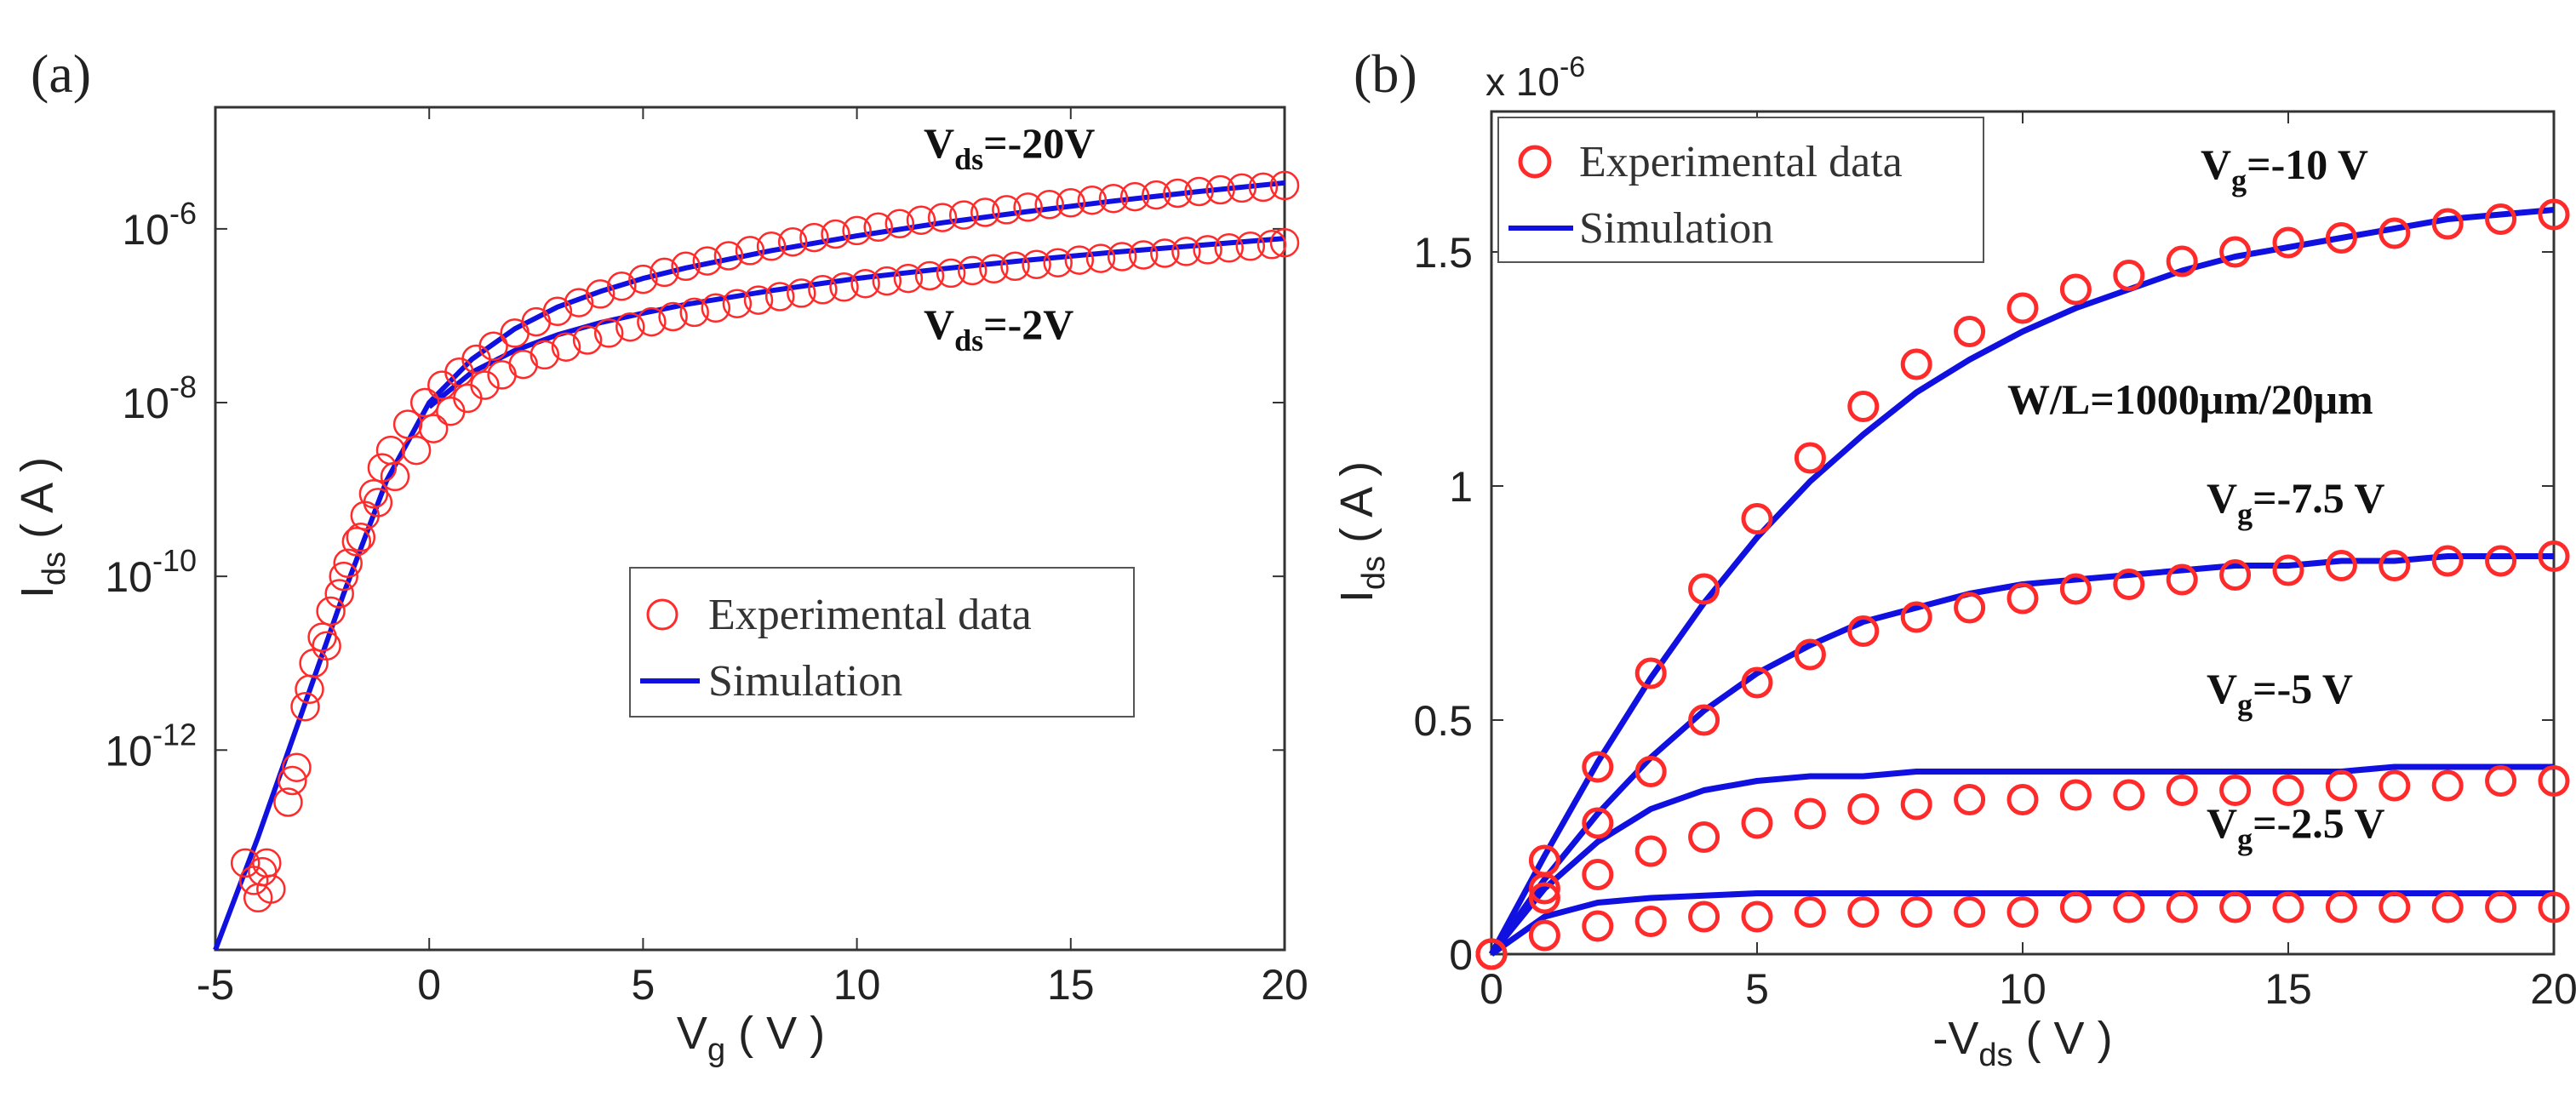  Describe the element at coordinates (1676, 228) in the screenshot. I see `panel-b-legend-simulation: Simulation` at that location.